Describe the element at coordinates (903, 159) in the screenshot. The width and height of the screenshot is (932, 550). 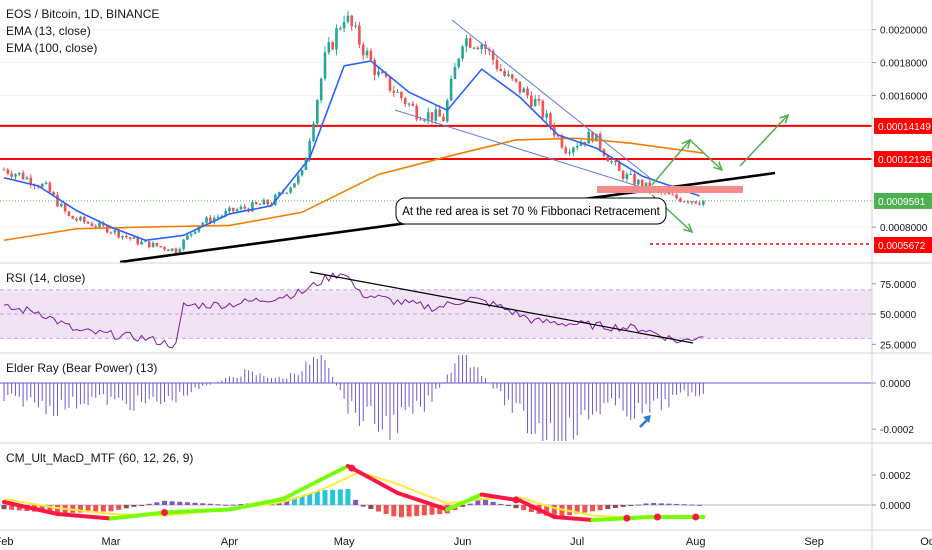
I see `price-badge: 0.00012136` at that location.